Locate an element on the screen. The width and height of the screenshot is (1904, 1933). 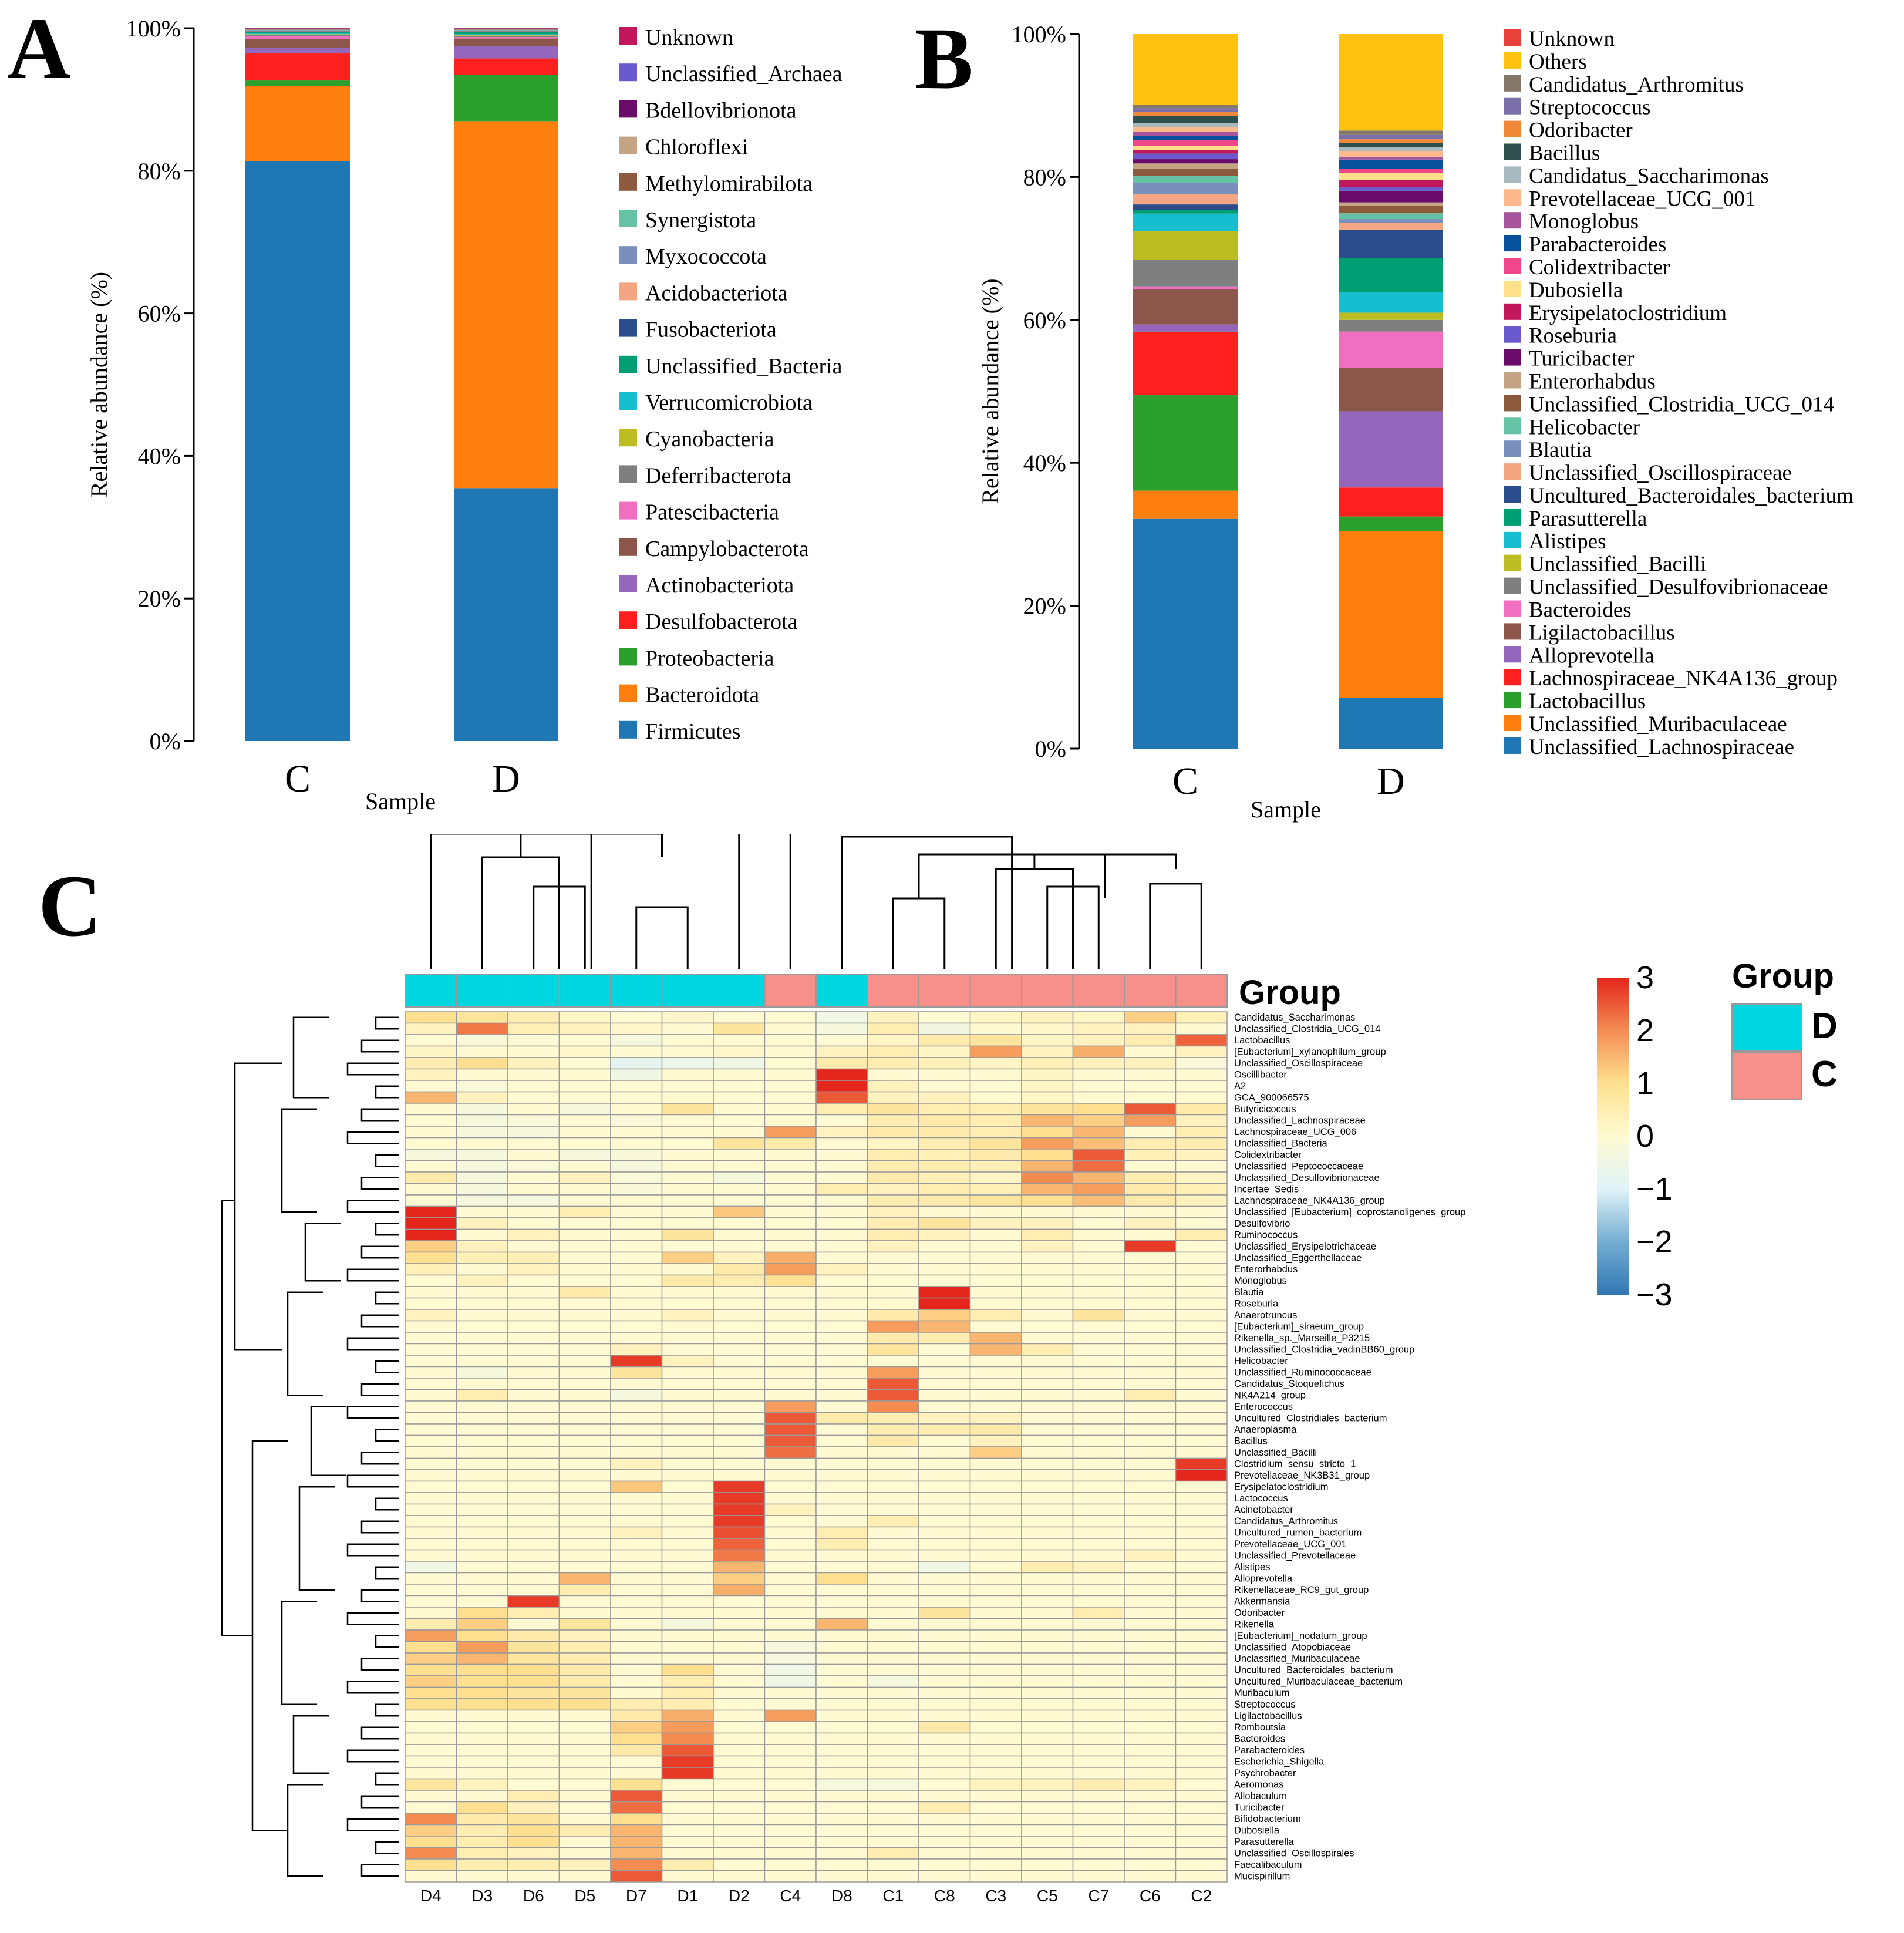
y-axis-title: Relative abundance (%) is located at coordinates (99, 385).